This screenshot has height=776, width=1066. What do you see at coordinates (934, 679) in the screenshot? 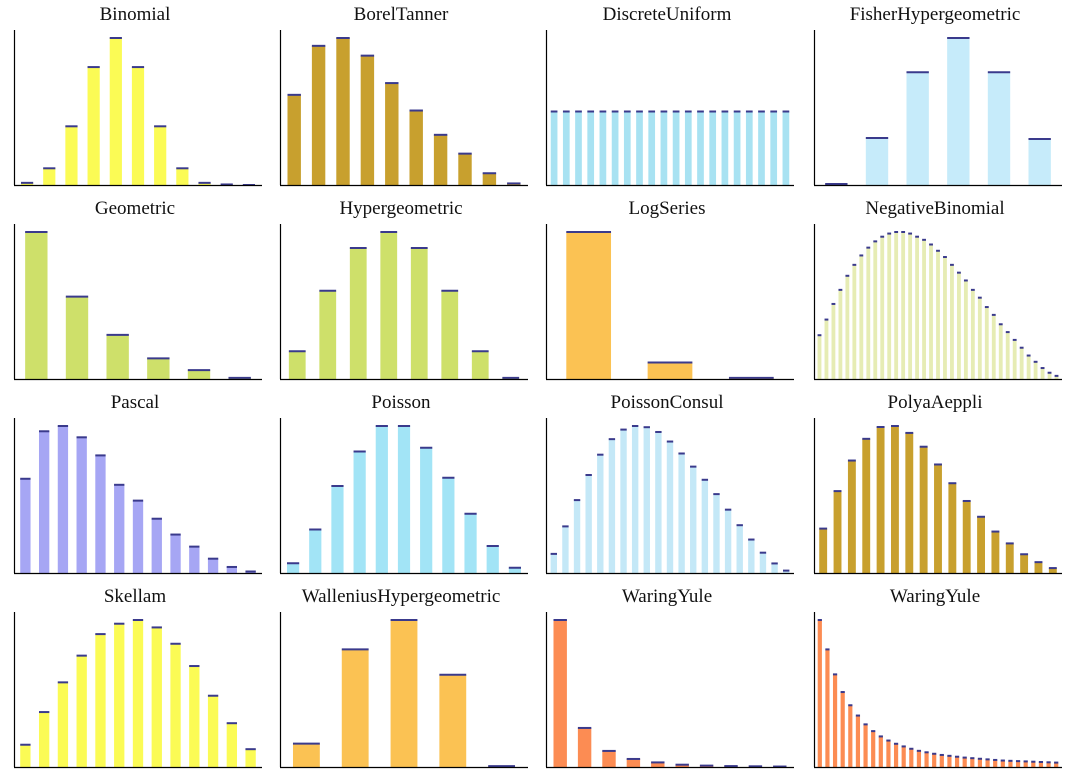
I see `chart-panel: WaringYule` at bounding box center [934, 679].